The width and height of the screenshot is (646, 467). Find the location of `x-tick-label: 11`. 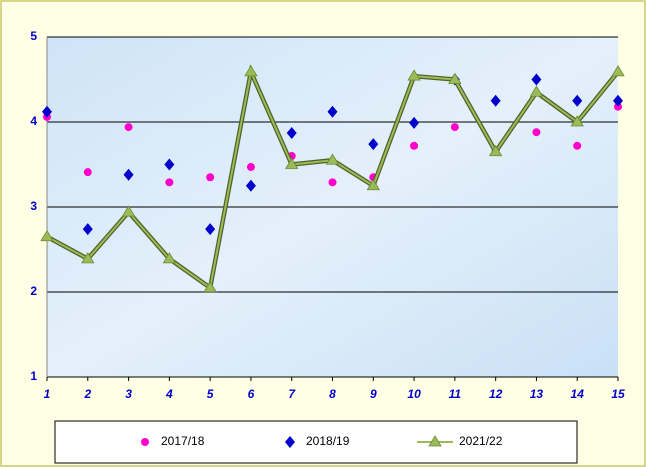

x-tick-label: 11 is located at coordinates (455, 394).